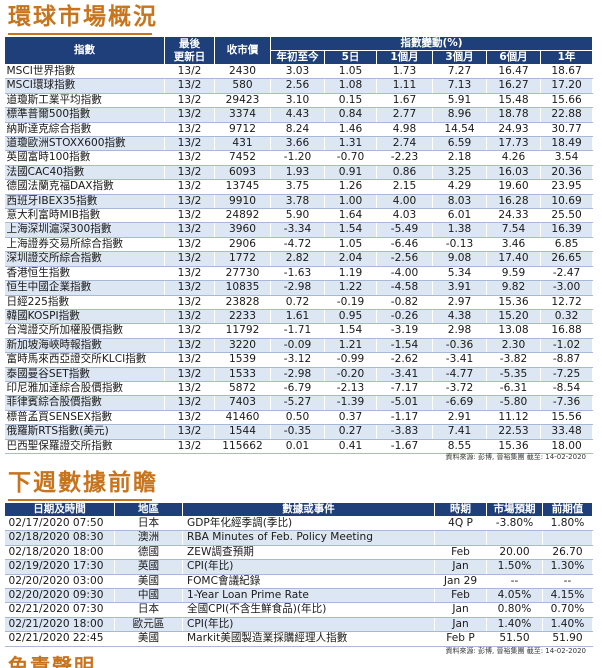 This screenshot has height=668, width=602. I want to click on value-cell: 3.46, so click(513, 245).